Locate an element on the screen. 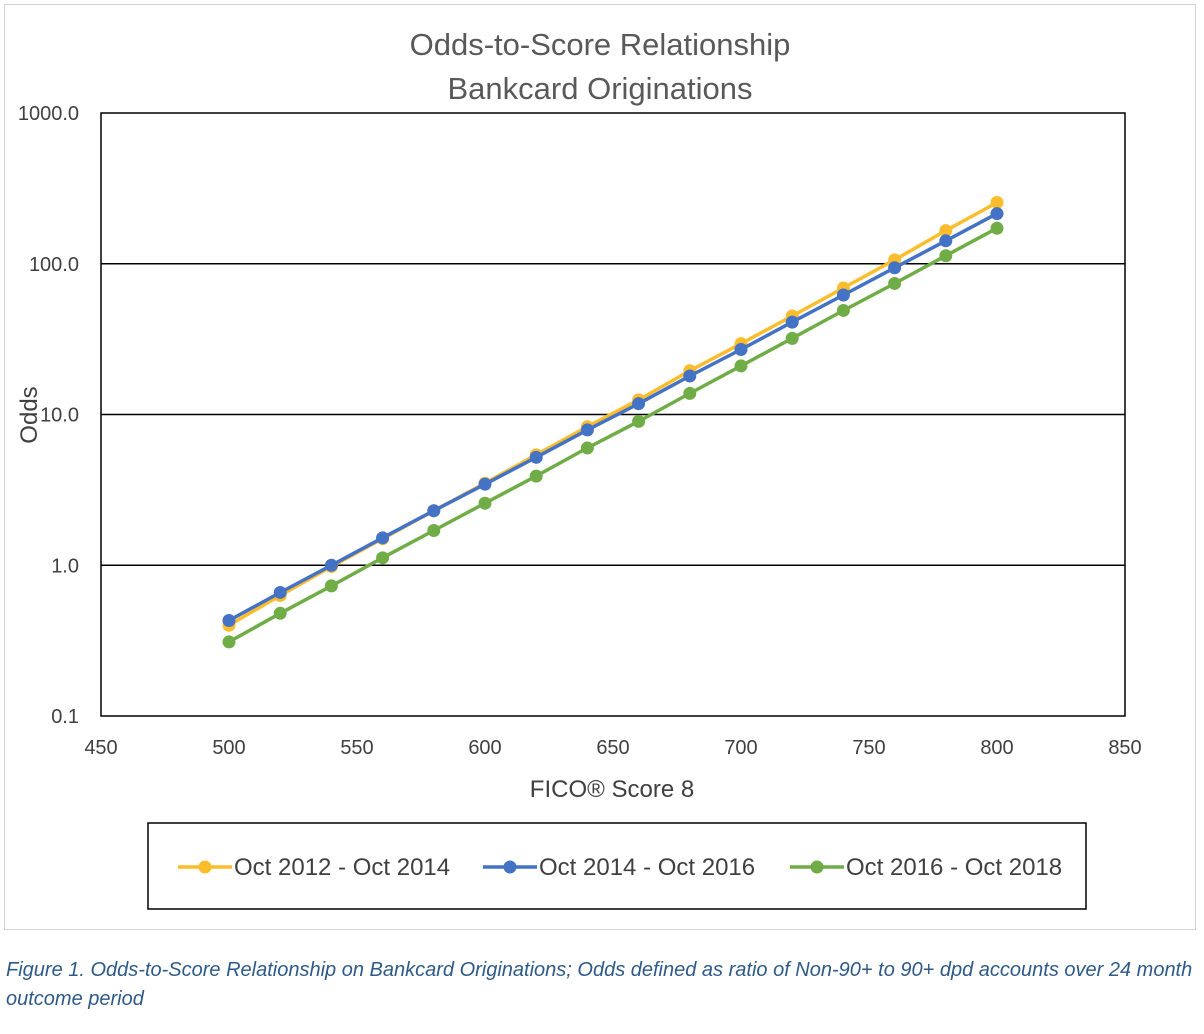  chart-title-line-2: Bankcard Originations is located at coordinates (600, 88).